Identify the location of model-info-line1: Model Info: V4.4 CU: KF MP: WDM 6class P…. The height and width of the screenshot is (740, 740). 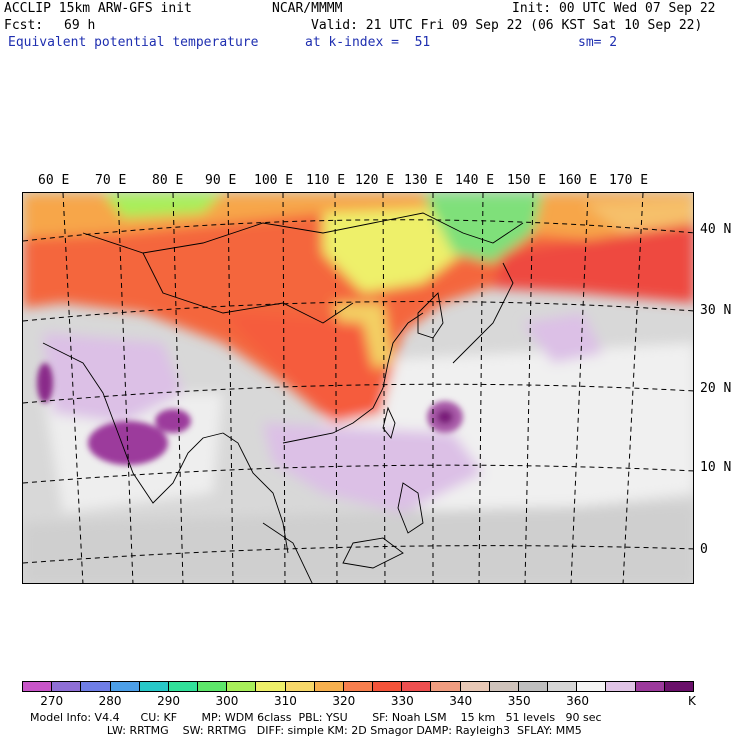
(316, 717).